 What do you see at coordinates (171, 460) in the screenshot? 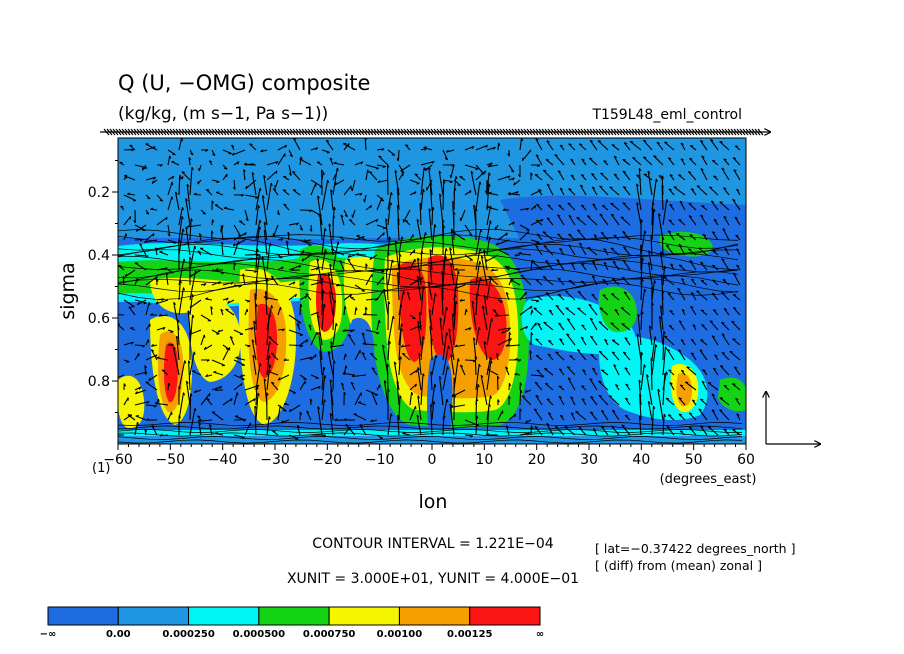
I see `x-tick-label: −50` at bounding box center [171, 460].